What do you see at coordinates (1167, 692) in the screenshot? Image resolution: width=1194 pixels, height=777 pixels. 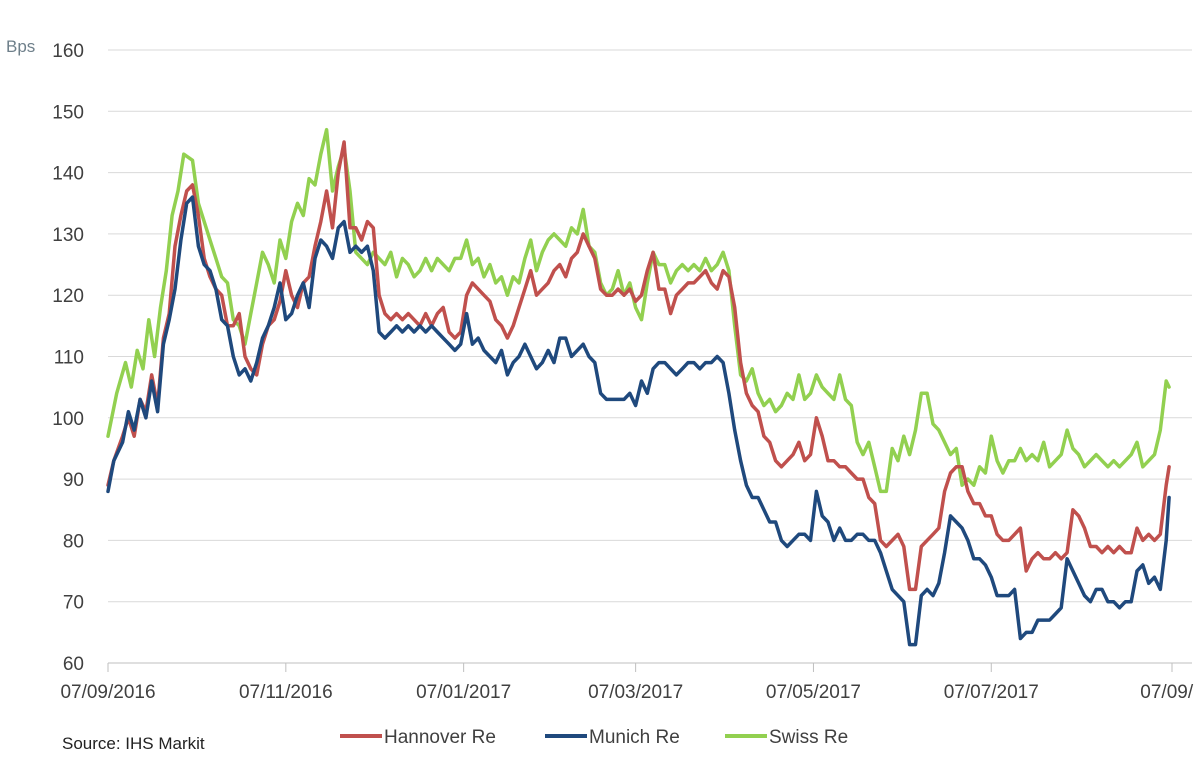 I see `x-tick-label: 07/09/2` at bounding box center [1167, 692].